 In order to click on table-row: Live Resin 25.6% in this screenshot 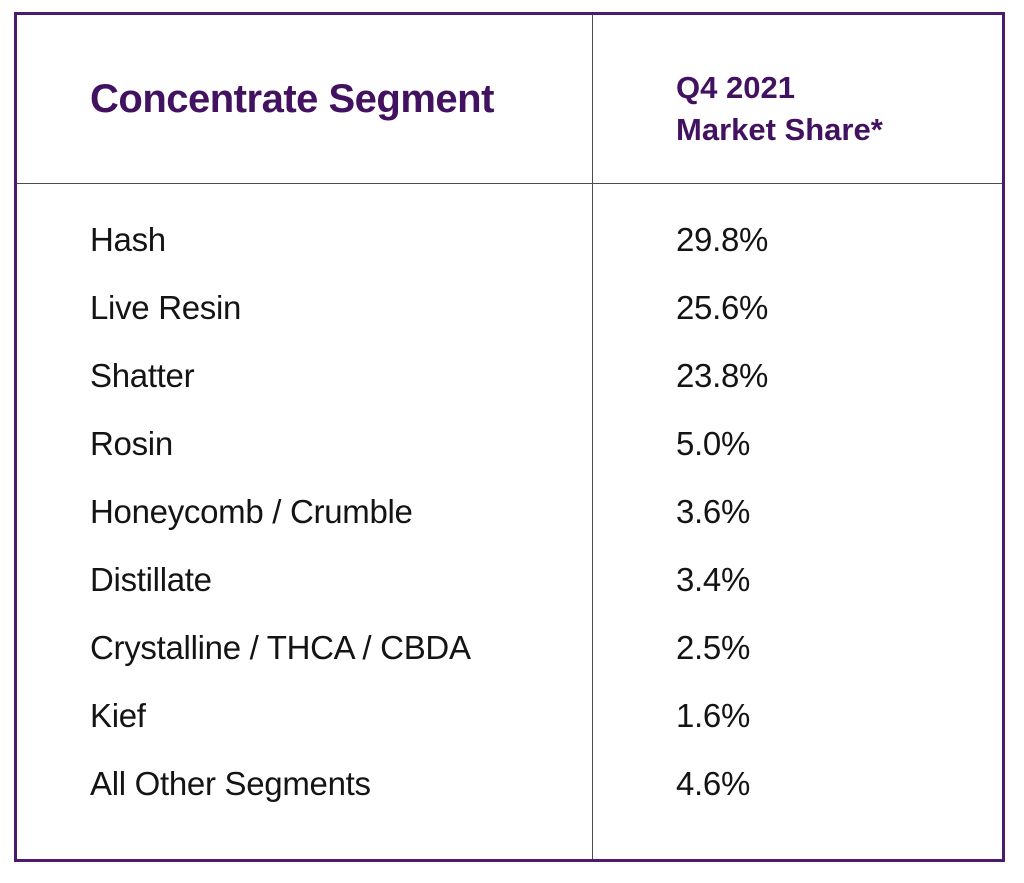, I will do `click(509, 308)`.